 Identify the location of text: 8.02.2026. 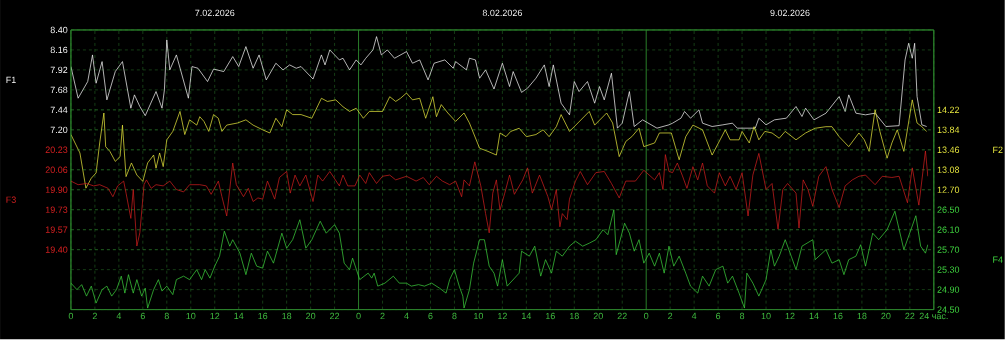
(502, 13).